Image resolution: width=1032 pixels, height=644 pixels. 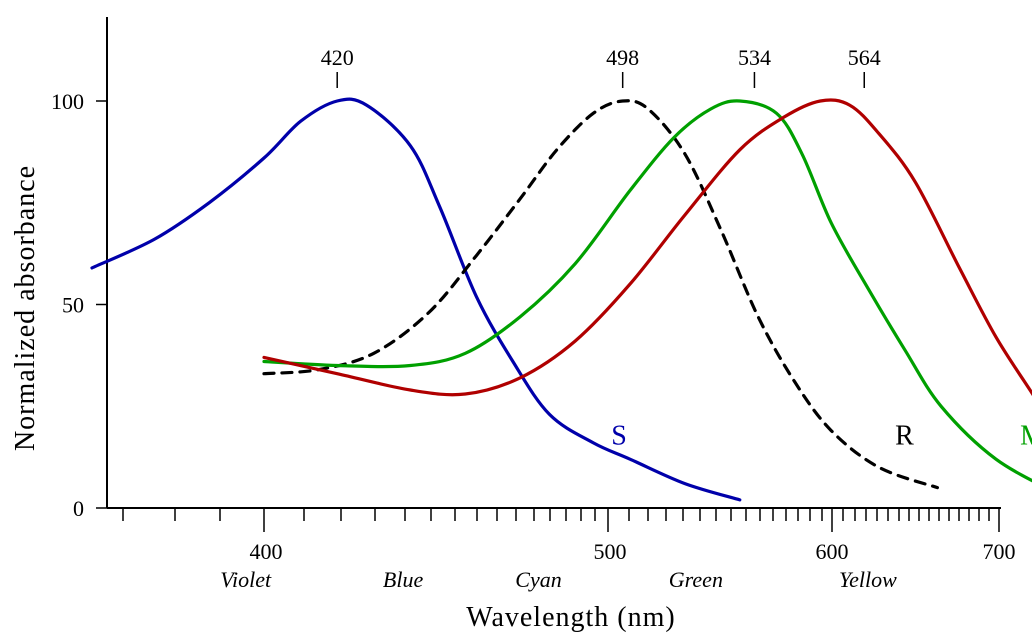 What do you see at coordinates (67, 101) in the screenshot?
I see `y-tick-label: 100` at bounding box center [67, 101].